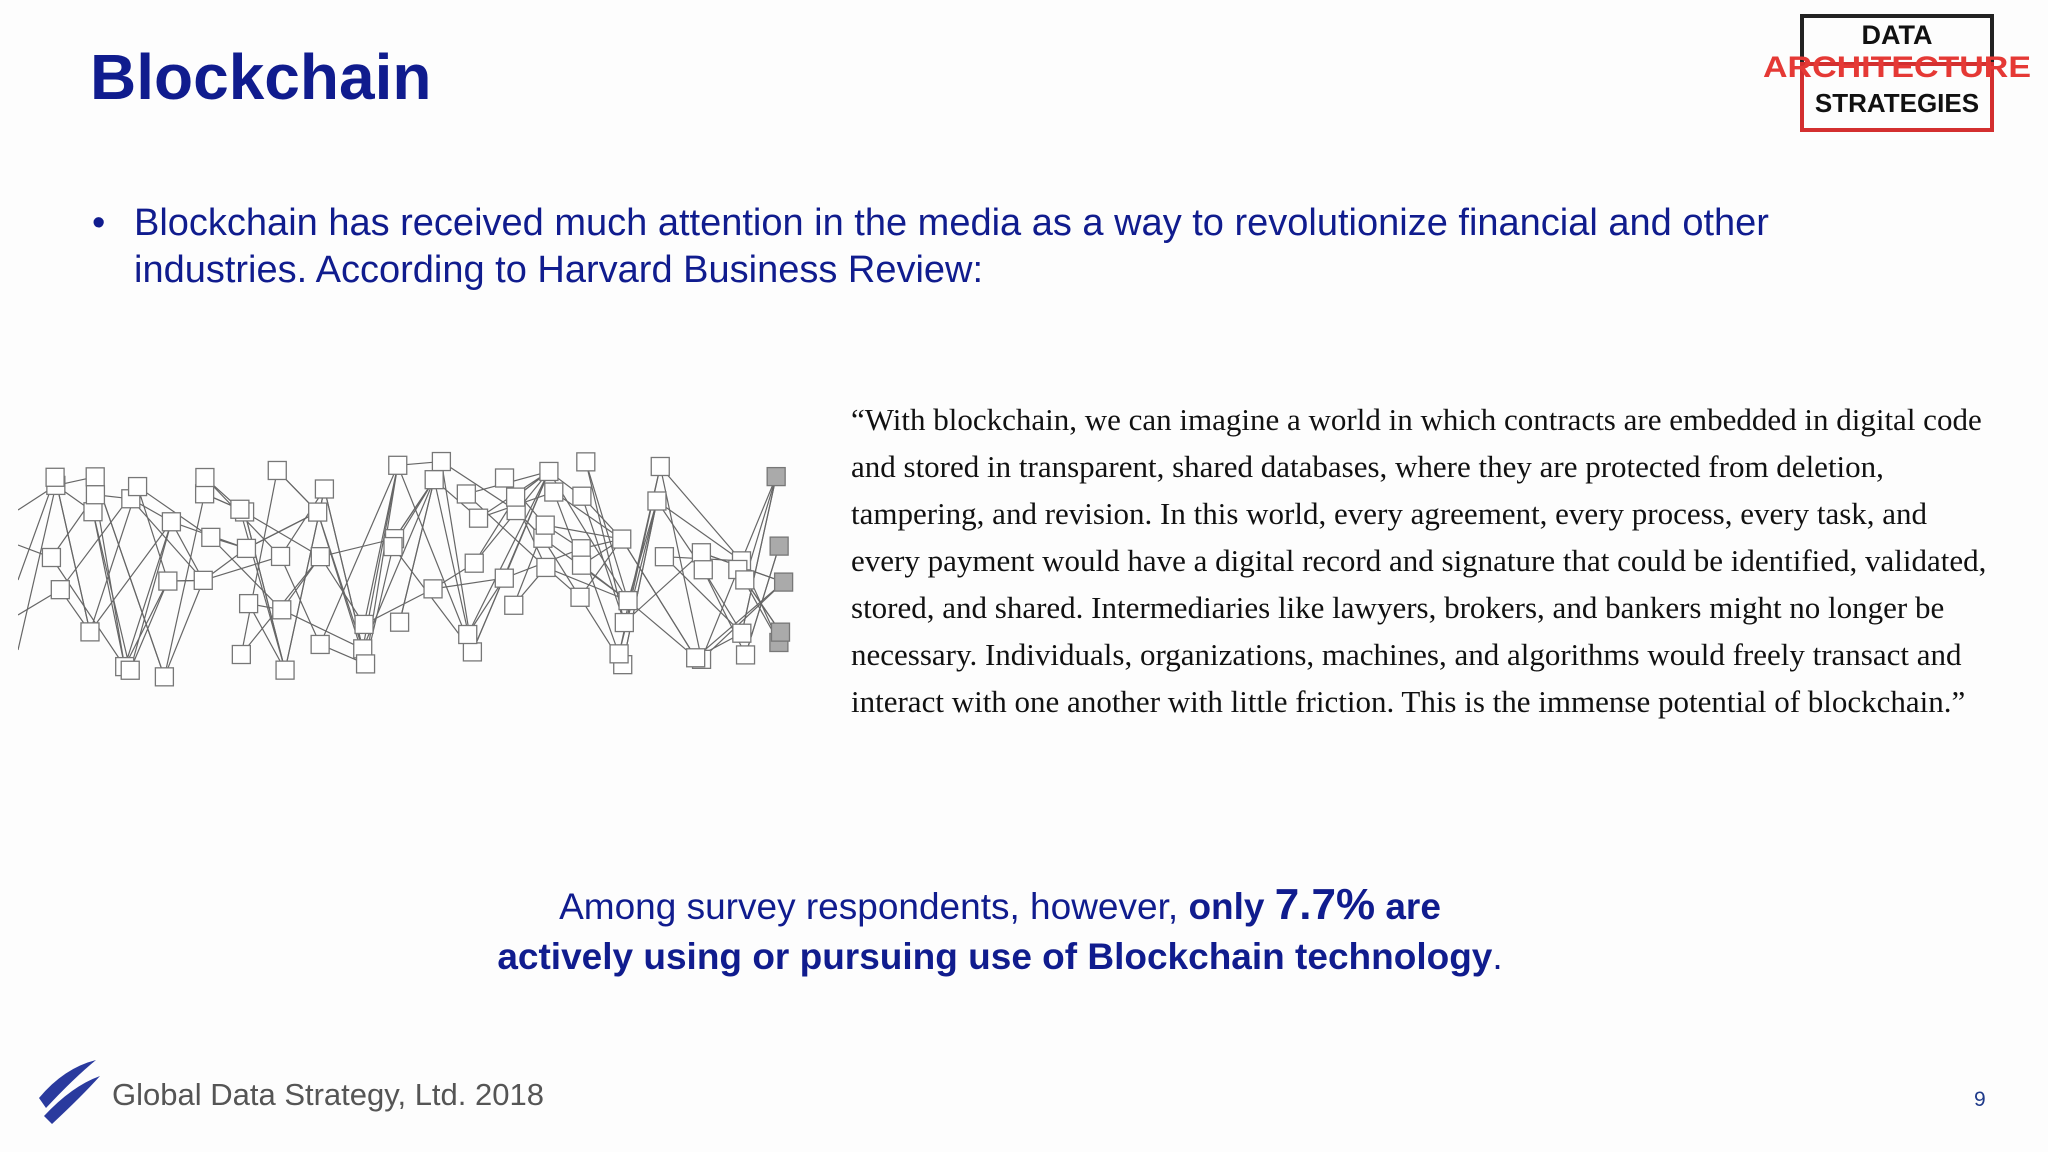  Describe the element at coordinates (69, 1092) in the screenshot. I see `company-logo` at that location.